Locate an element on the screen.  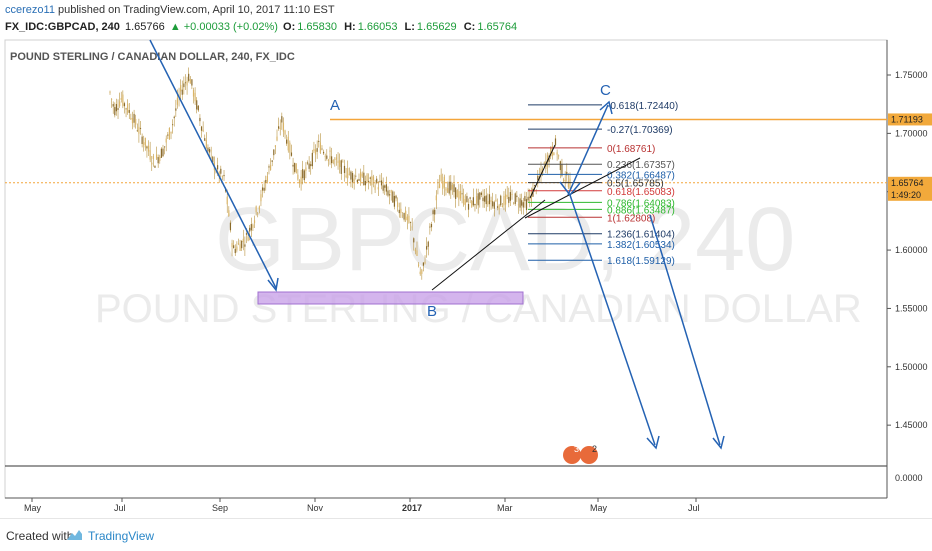
trendline-upper is located at coordinates (582, 188).